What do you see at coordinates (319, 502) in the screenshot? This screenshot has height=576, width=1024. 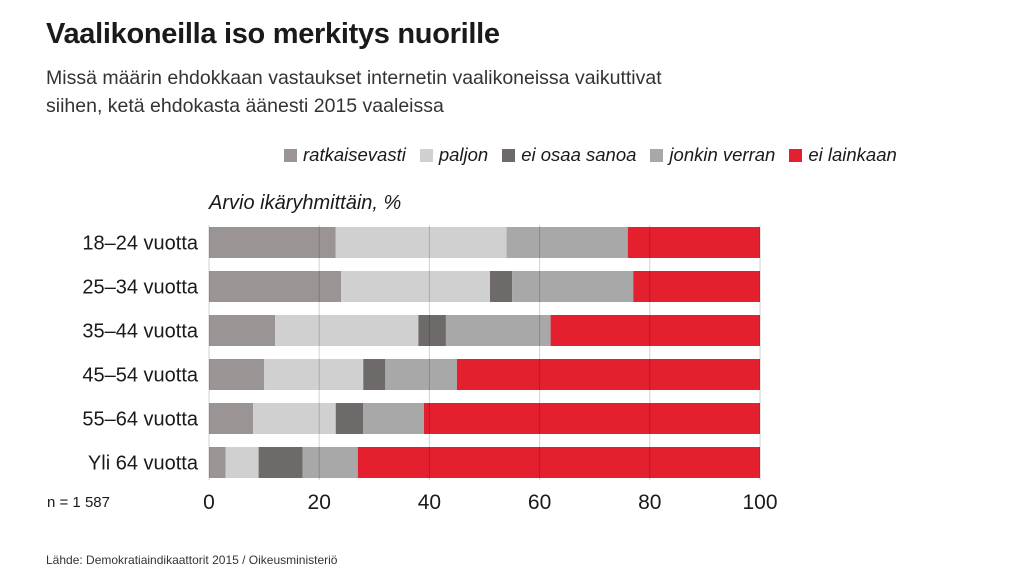 I see `x-tick-label: 20` at bounding box center [319, 502].